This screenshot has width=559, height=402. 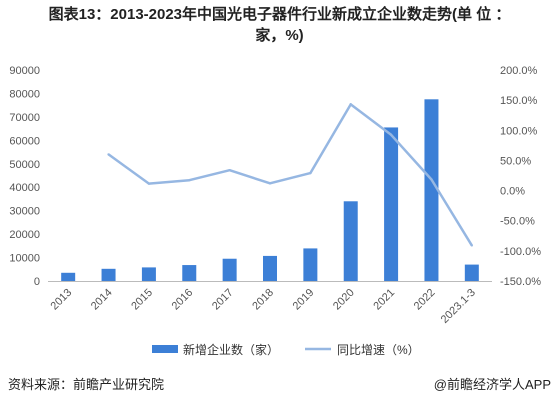 What do you see at coordinates (492, 384) in the screenshot?
I see `app-credit: @前瞻经济学人APP` at bounding box center [492, 384].